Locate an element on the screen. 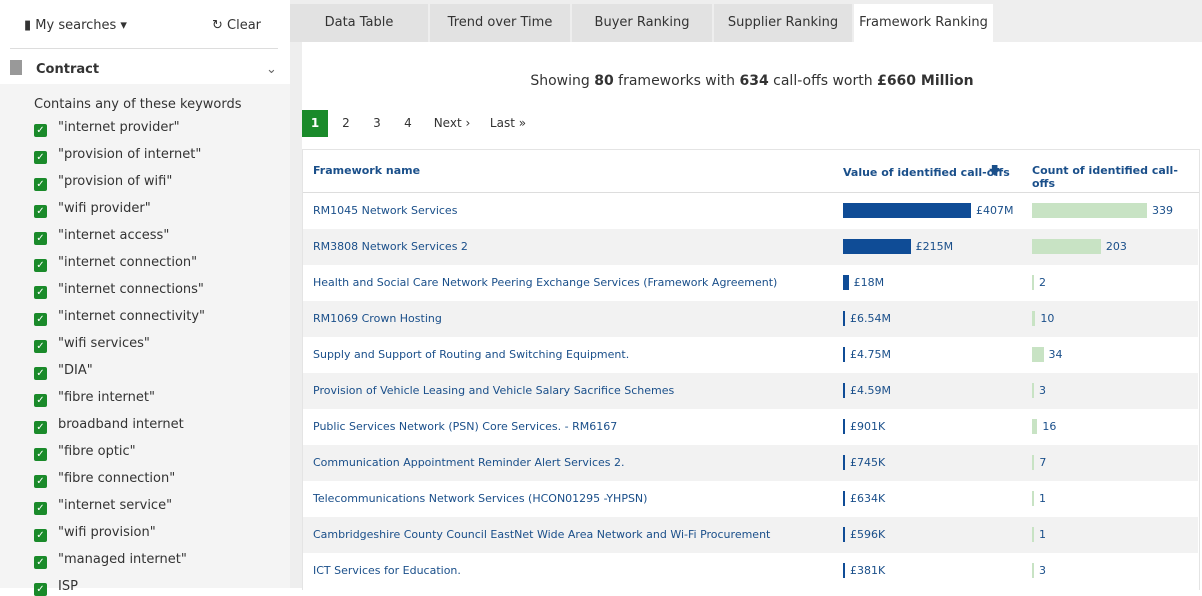  summary-count: 634 is located at coordinates (753, 81).